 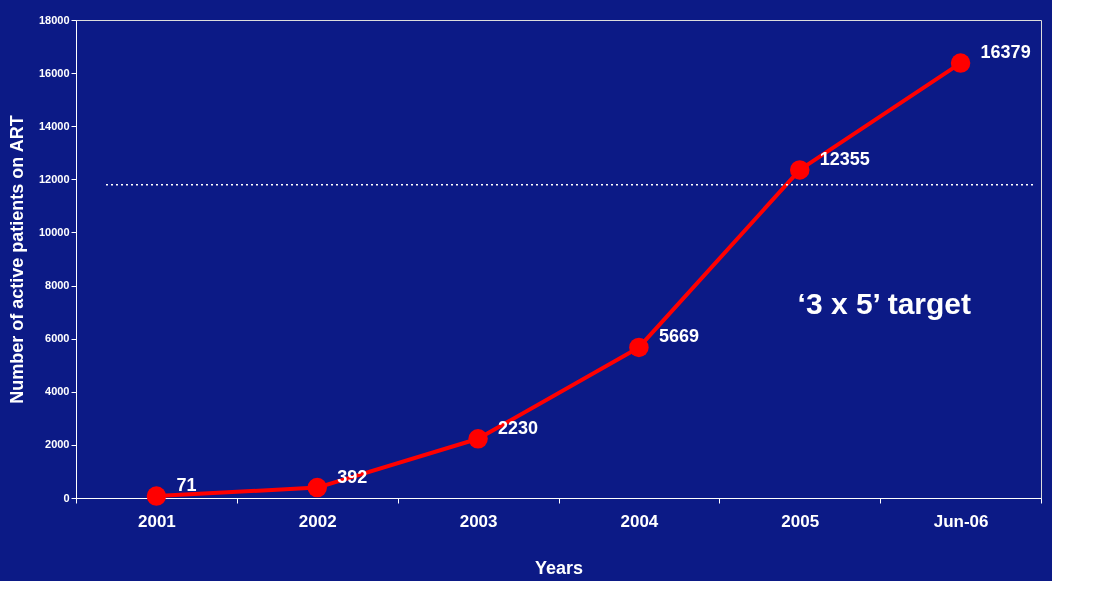 I want to click on y-tick-label: 12000, so click(x=54, y=178).